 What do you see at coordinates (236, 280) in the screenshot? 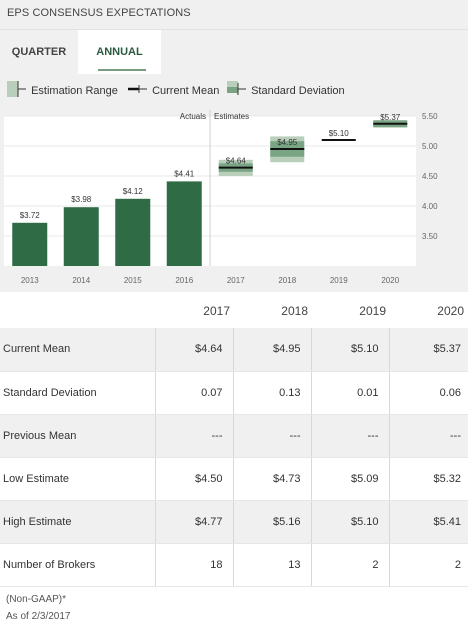
I see `x-tick-label: 2017` at bounding box center [236, 280].